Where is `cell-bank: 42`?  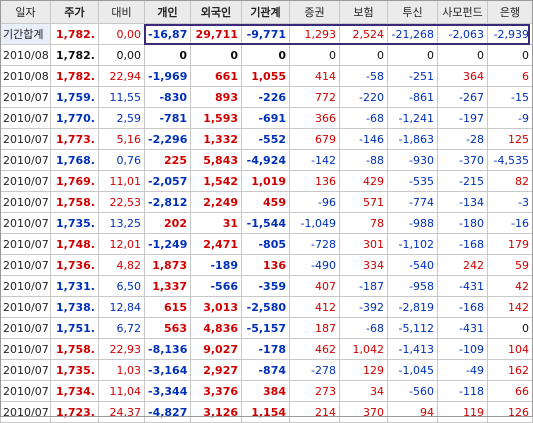 cell-bank: 42 is located at coordinates (510, 286).